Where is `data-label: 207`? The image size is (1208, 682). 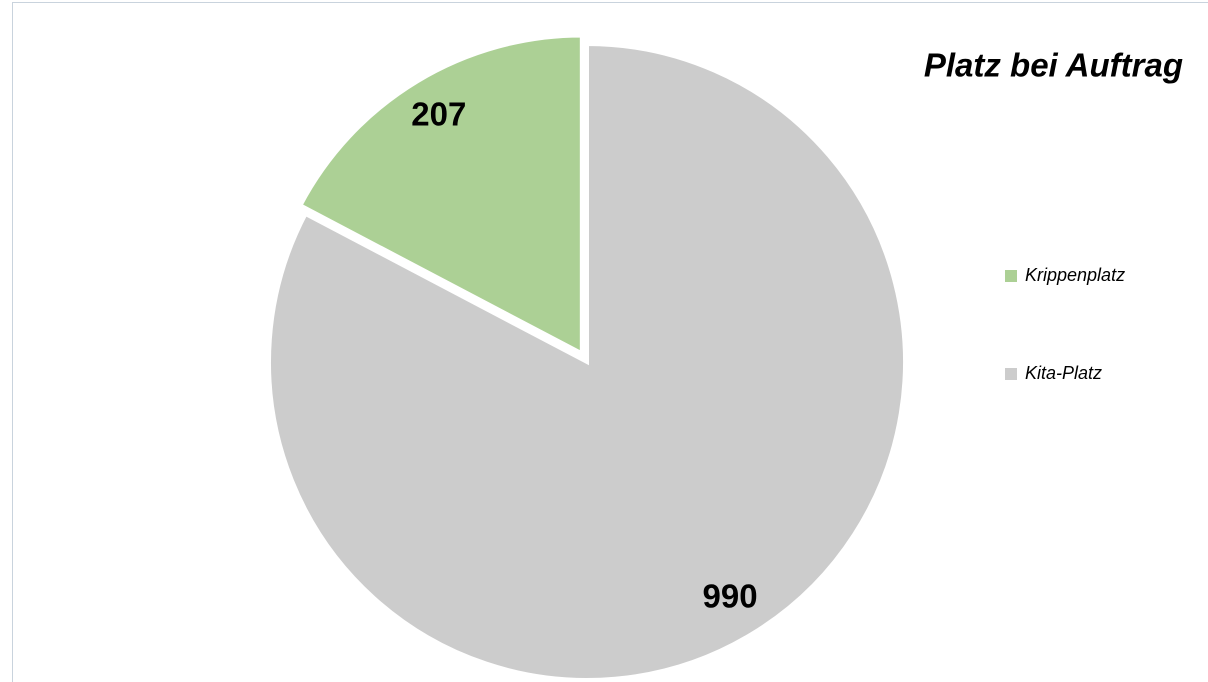
data-label: 207 is located at coordinates (438, 113).